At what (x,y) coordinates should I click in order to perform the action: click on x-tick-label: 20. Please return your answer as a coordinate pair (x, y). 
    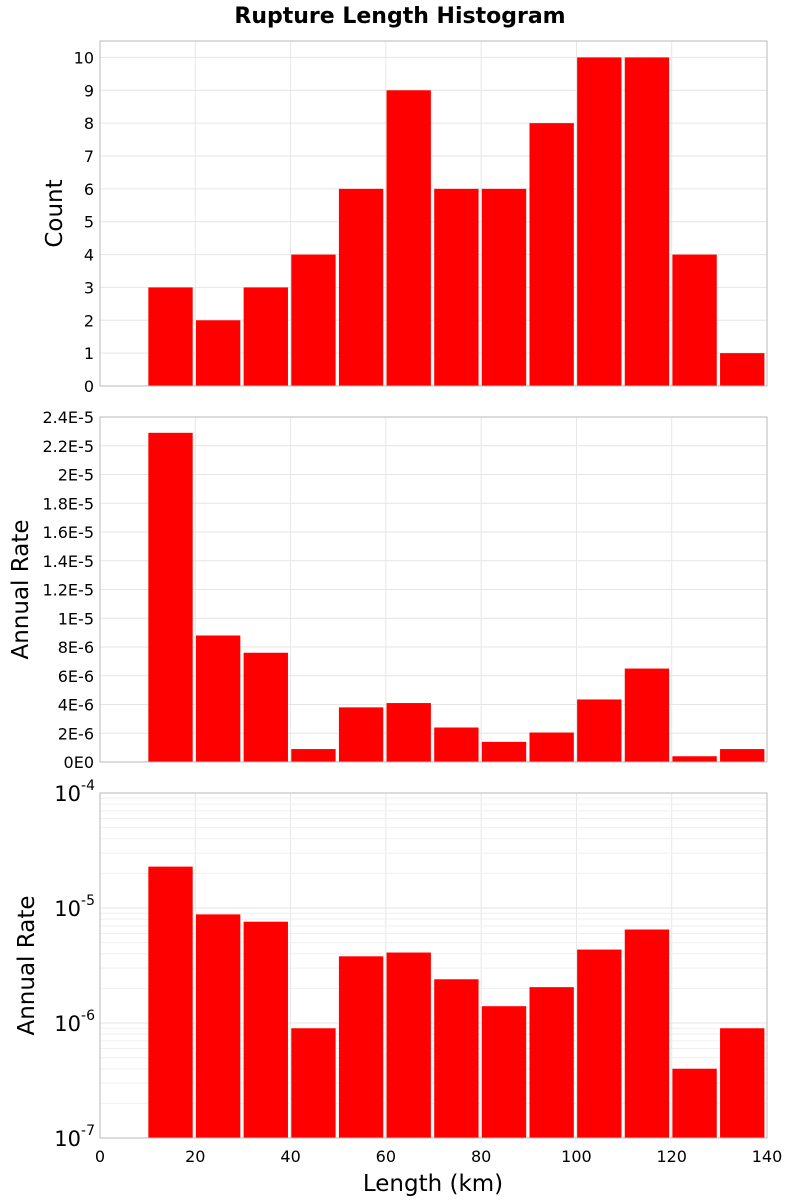
    Looking at the image, I should click on (195, 1156).